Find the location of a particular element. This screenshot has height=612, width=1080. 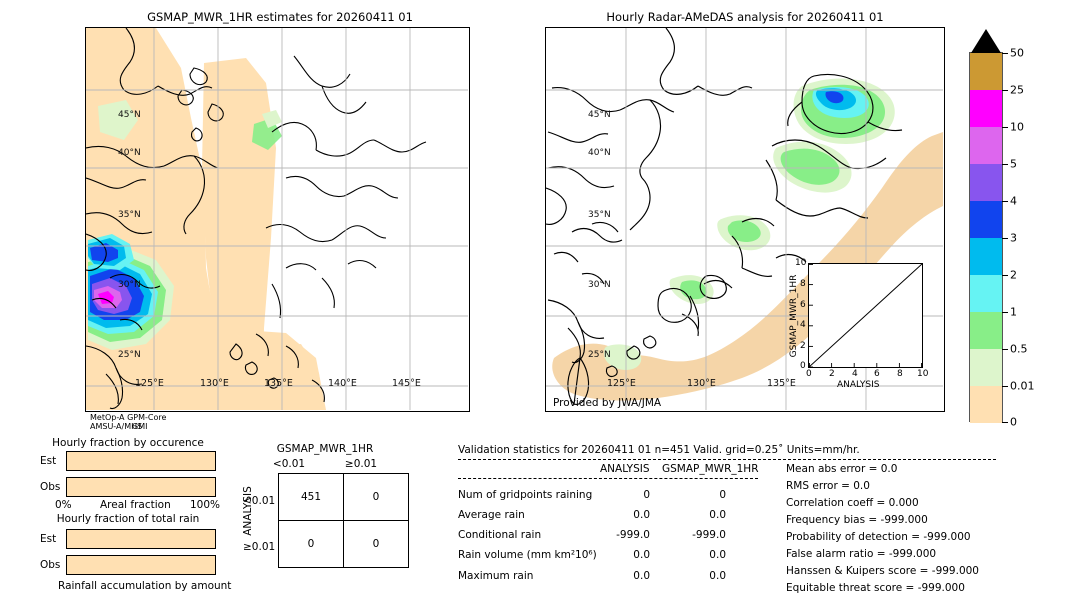

score-correlation-coeff: Correlation coeff = 0.000 is located at coordinates (852, 503).